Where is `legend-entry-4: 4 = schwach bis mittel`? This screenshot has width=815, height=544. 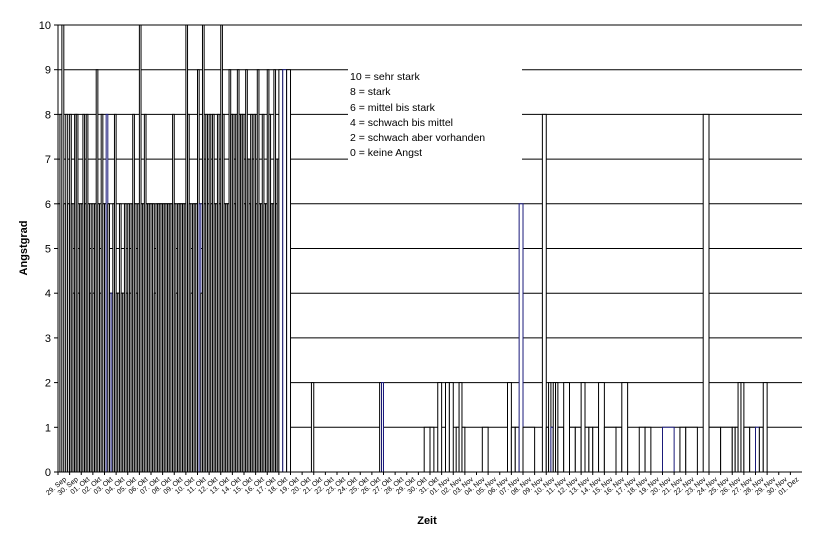 legend-entry-4: 4 = schwach bis mittel is located at coordinates (402, 122).